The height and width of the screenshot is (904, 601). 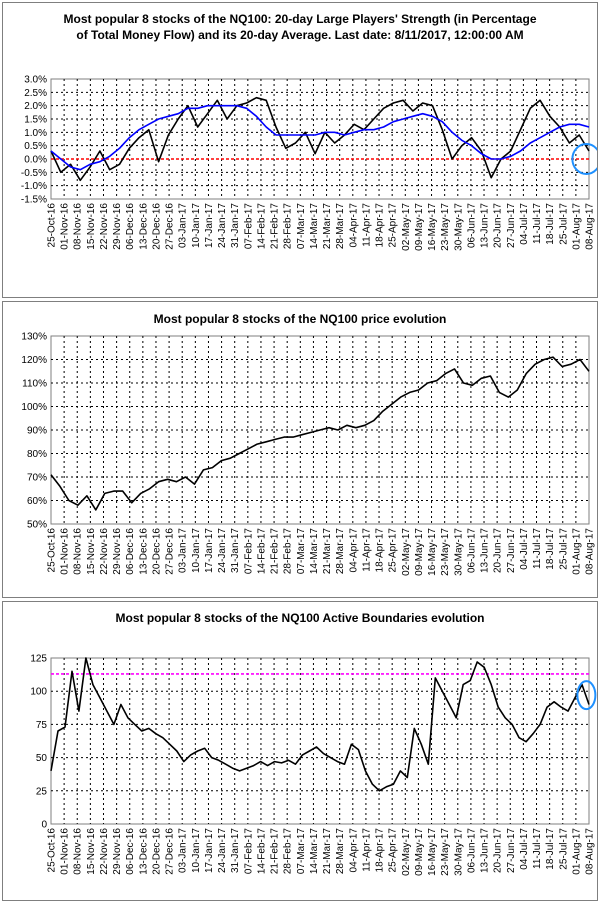 What do you see at coordinates (35, 93) in the screenshot?
I see `y-tick-label: 2.5%` at bounding box center [35, 93].